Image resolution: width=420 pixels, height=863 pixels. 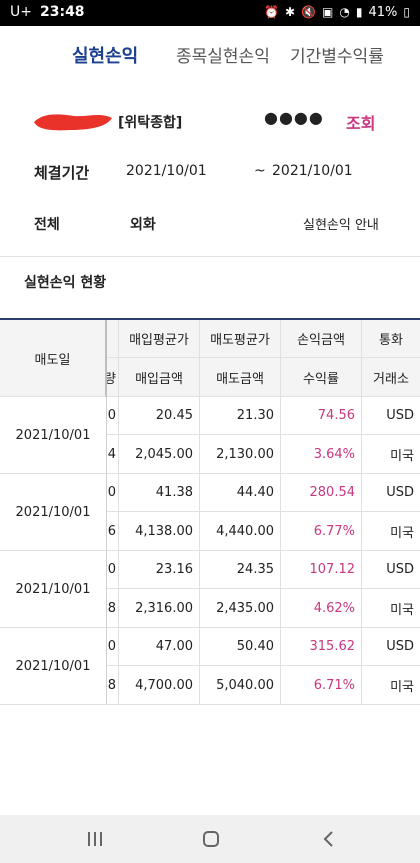 What do you see at coordinates (113, 339) in the screenshot?
I see `header-qty-top` at bounding box center [113, 339].